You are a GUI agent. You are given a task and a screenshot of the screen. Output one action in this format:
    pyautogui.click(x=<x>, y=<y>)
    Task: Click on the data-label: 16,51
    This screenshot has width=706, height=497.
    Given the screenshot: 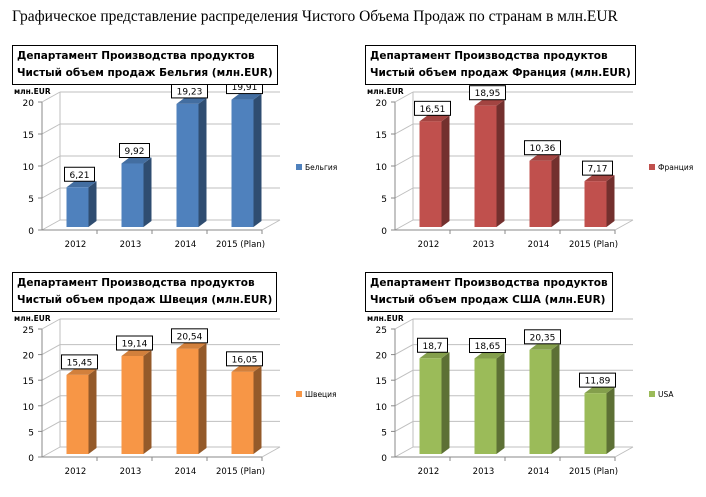 What is the action you would take?
    pyautogui.click(x=433, y=110)
    